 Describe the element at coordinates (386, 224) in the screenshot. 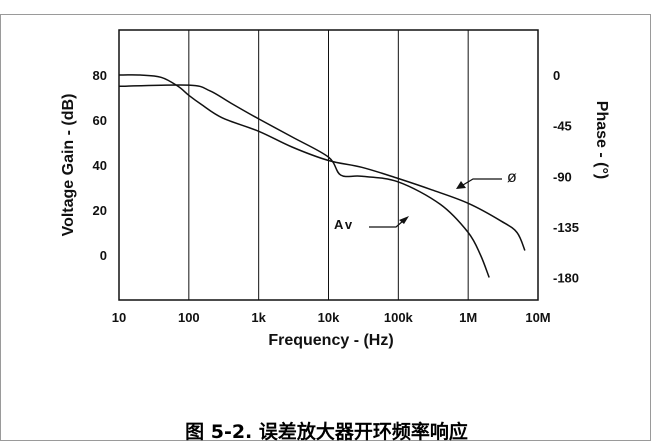

I see `annotation-av-leader` at that location.